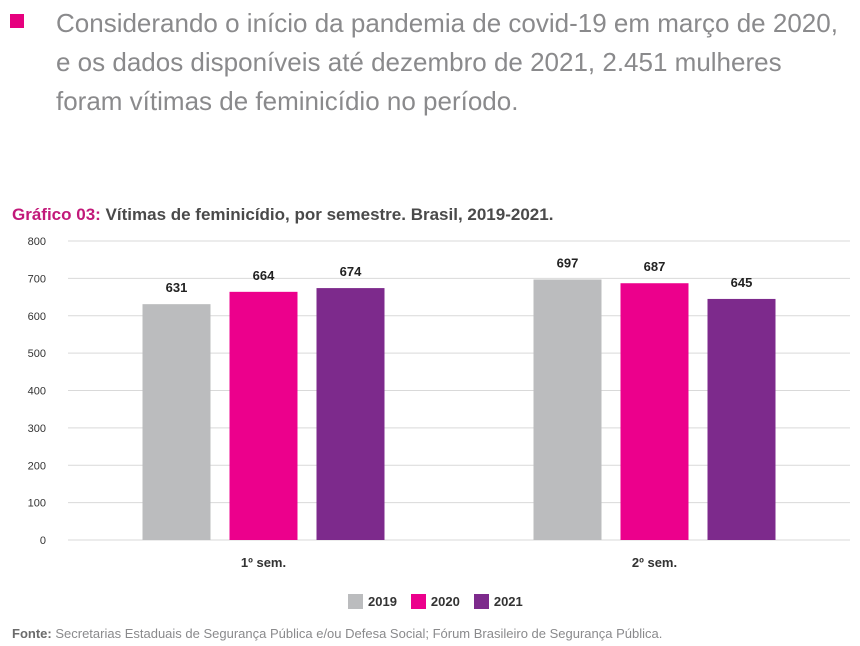 The image size is (860, 646). What do you see at coordinates (37, 429) in the screenshot?
I see `y-tick-label: 300` at bounding box center [37, 429].